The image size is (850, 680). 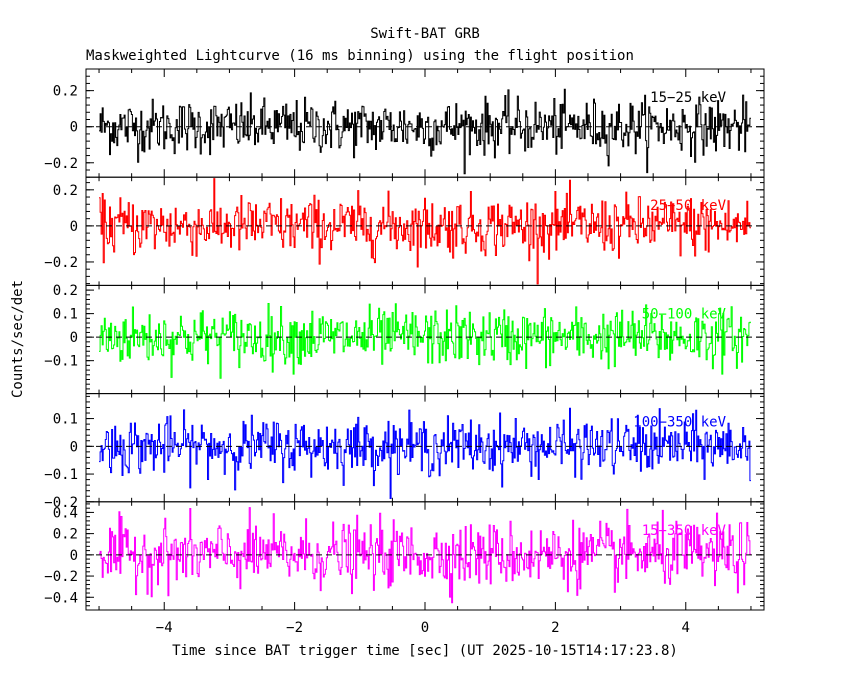 What do you see at coordinates (688, 98) in the screenshot?
I see `band-label: 15−25 keV` at bounding box center [688, 98].